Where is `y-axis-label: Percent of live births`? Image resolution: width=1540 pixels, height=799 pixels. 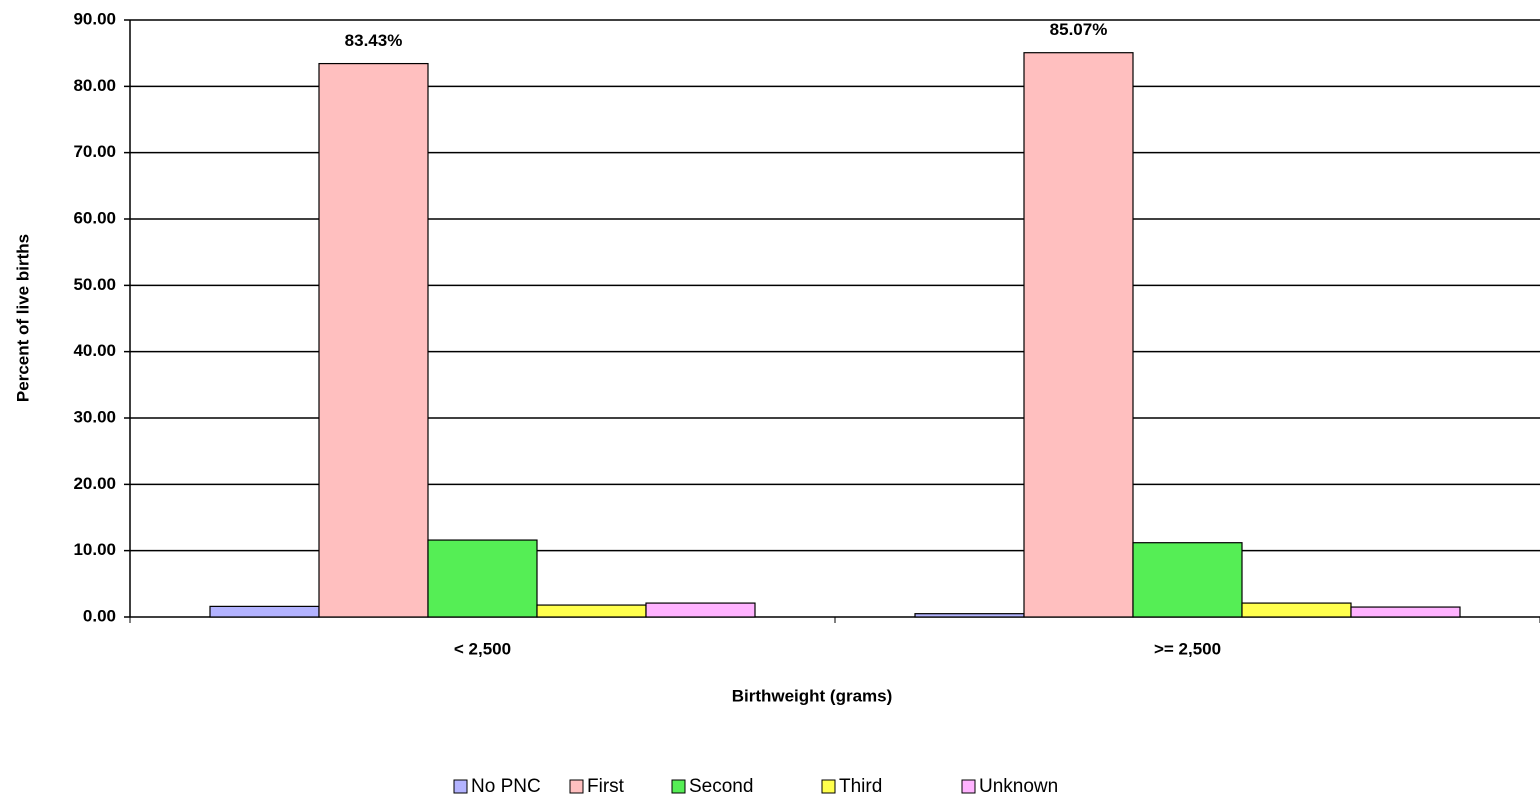
y-axis-label: Percent of live births is located at coordinates (22, 318).